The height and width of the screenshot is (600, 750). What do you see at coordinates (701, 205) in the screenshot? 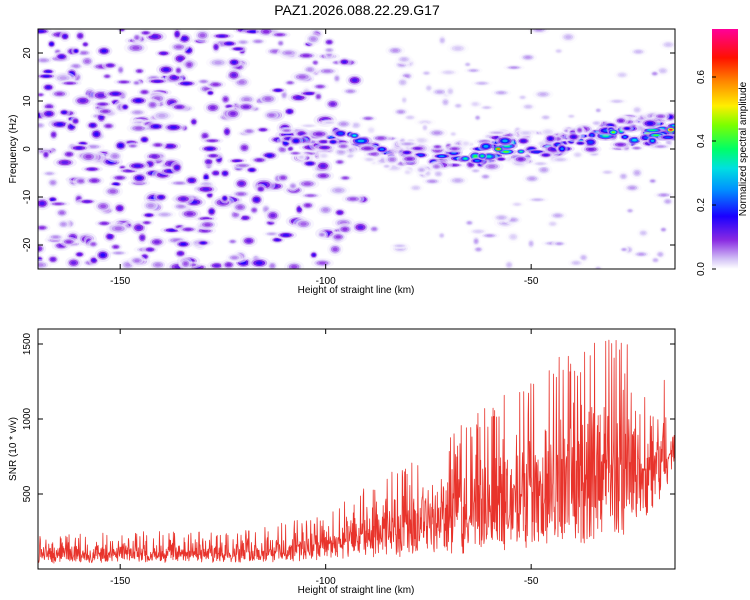
I see `colorbar-tick-label: 0.2` at bounding box center [701, 205].